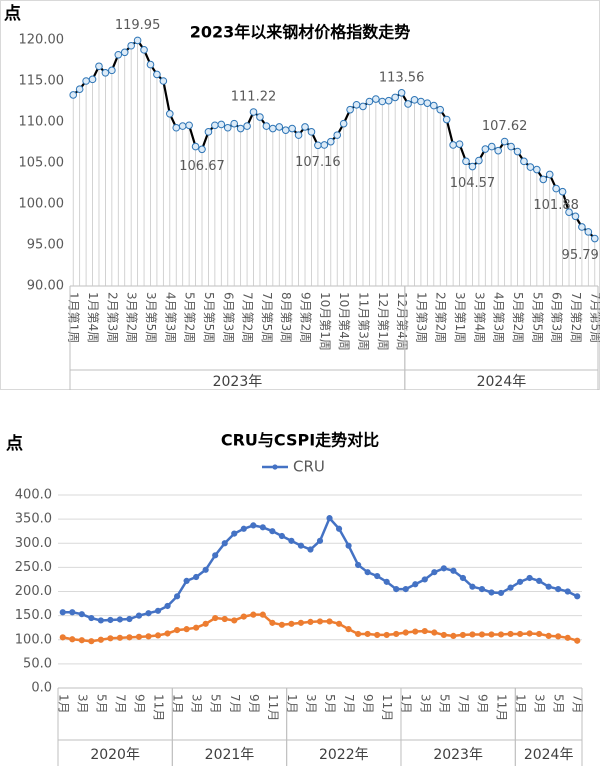  What do you see at coordinates (580, 255) in the screenshot?
I see `data-label: 95.79` at bounding box center [580, 255].